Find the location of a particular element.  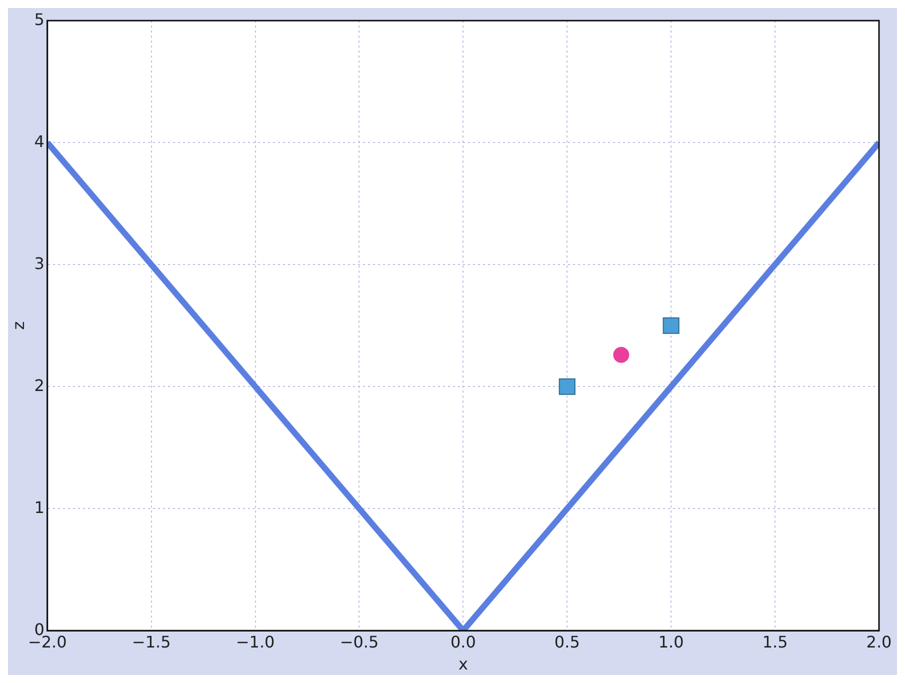

y-tick-label: 2 is located at coordinates (39, 385).